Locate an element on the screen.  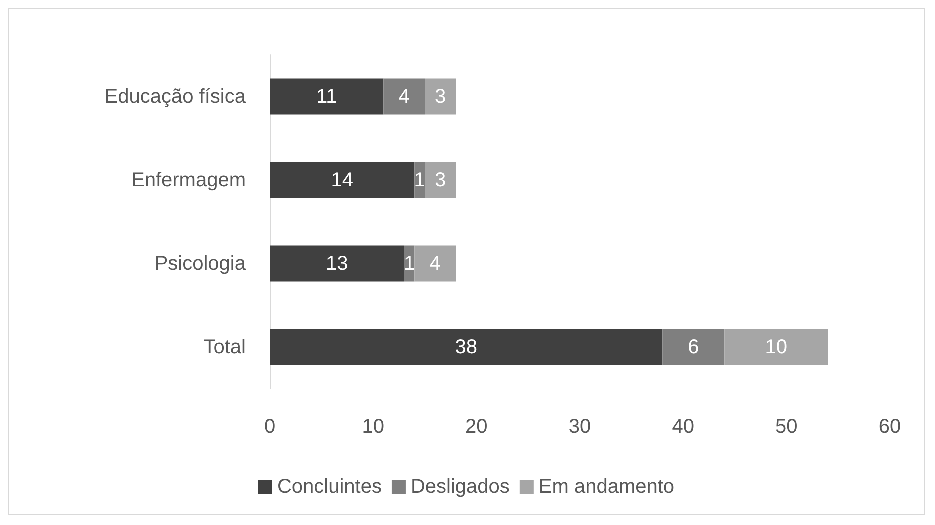
data-label: 14 is located at coordinates (342, 180).